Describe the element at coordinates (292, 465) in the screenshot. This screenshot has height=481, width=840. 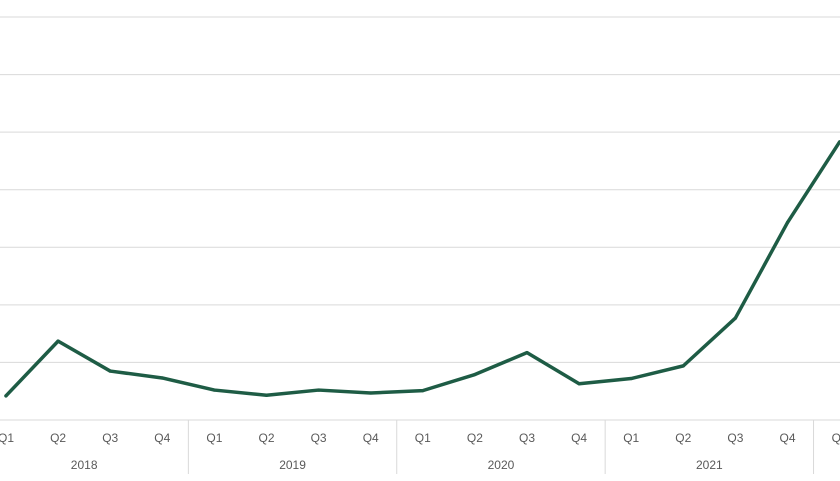
I see `year-label: 2019` at that location.